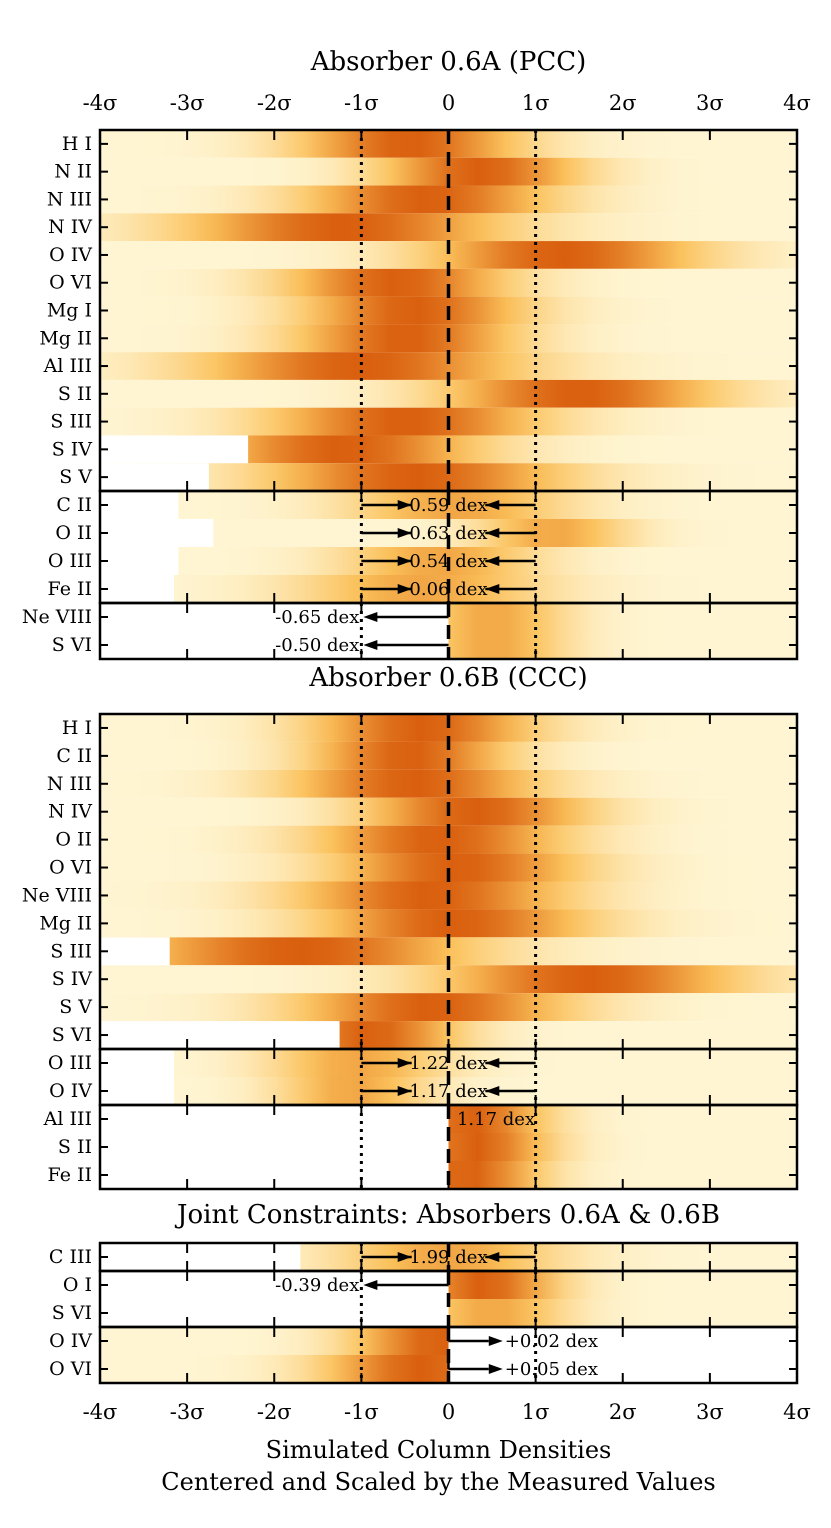  I want to click on ion-label: N II, so click(73, 172).